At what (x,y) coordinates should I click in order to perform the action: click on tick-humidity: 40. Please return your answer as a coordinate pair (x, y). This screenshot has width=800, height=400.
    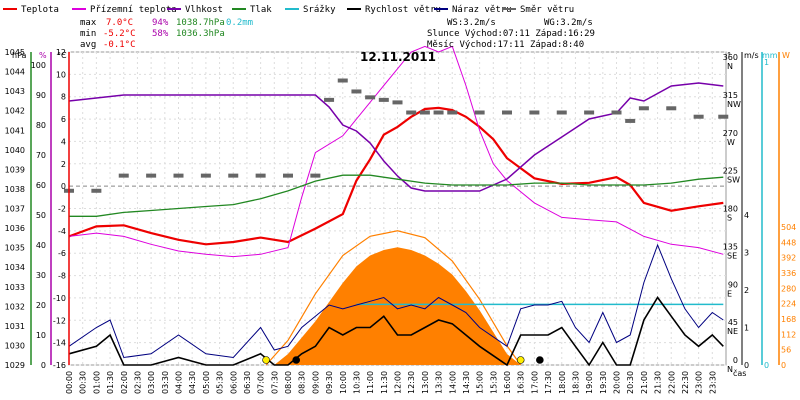
    Looking at the image, I should click on (41, 245).